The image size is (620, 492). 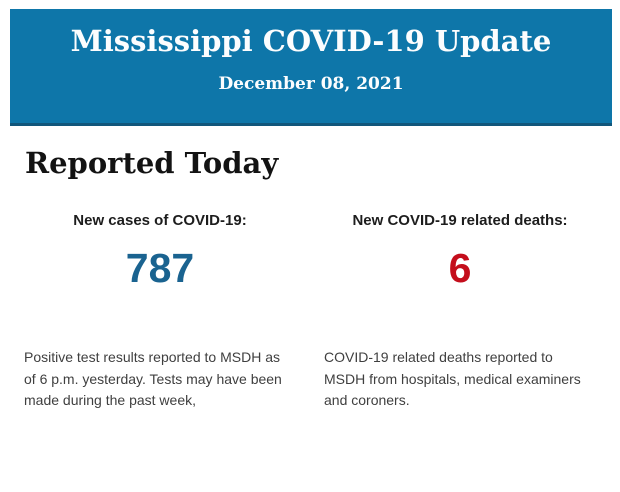 I want to click on stat-description-line: MSDH from hospitals, medical examiners, so click(x=452, y=378).